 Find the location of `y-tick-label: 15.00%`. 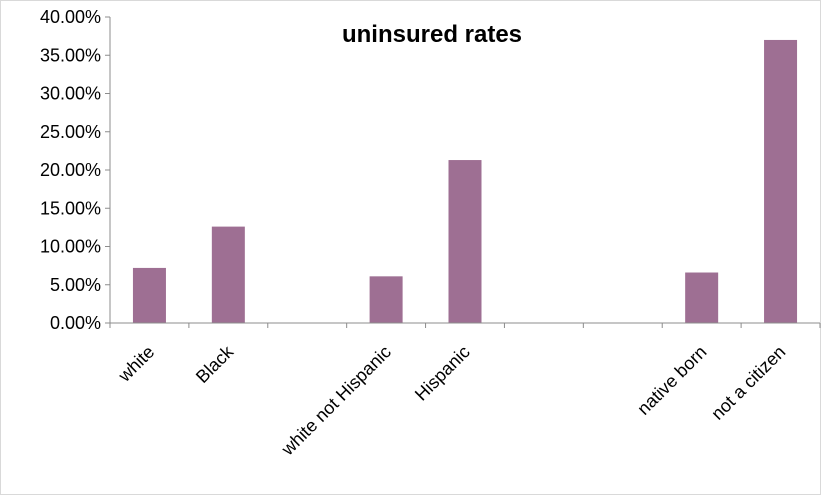

y-tick-label: 15.00% is located at coordinates (70, 208).